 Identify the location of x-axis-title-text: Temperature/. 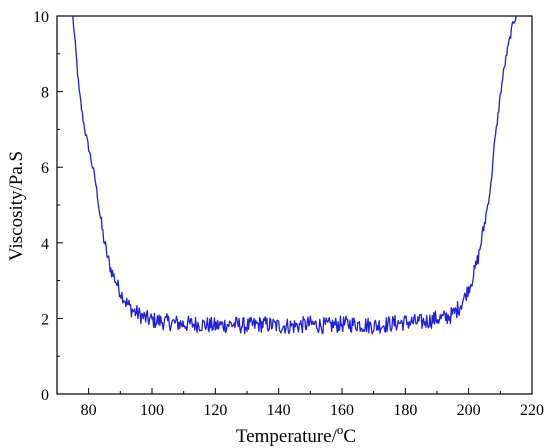
(287, 436).